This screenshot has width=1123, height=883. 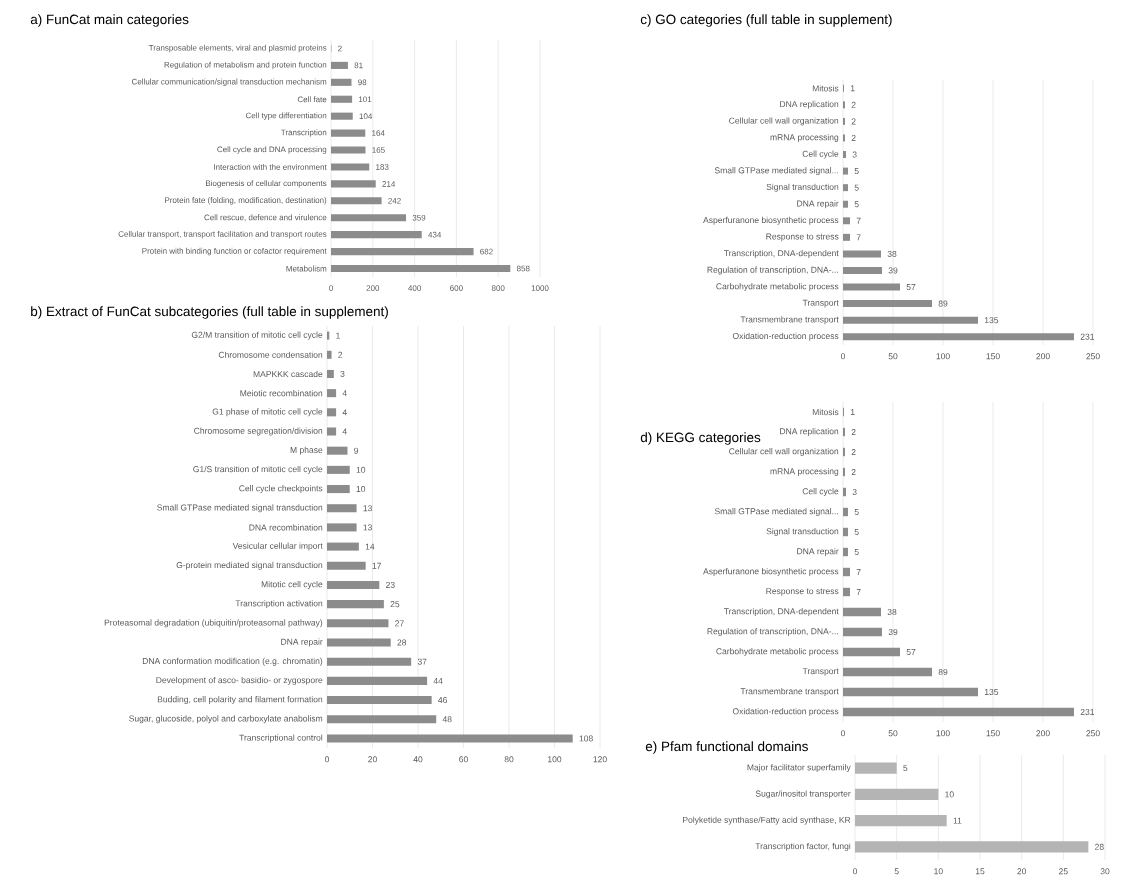 I want to click on y-tick-label: G1 phase of mitotic cell cycle, so click(x=267, y=412).